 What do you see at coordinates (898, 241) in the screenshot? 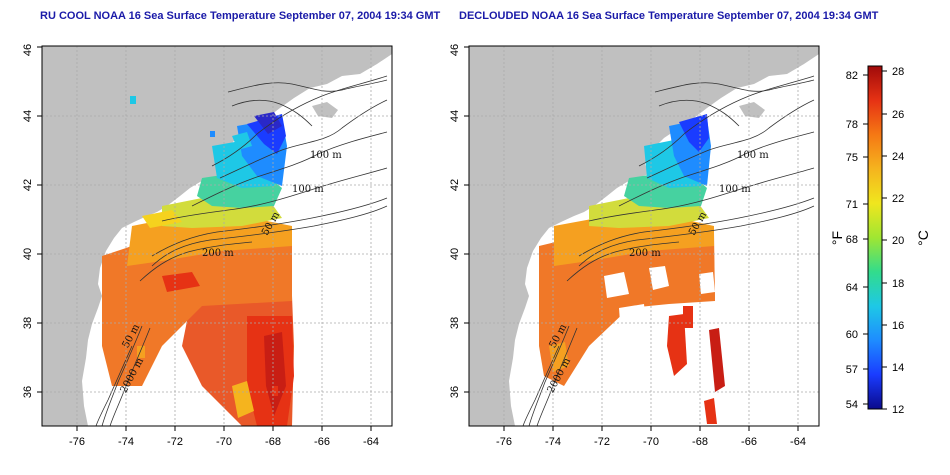
I see `celsius-tick: 20` at bounding box center [898, 241].